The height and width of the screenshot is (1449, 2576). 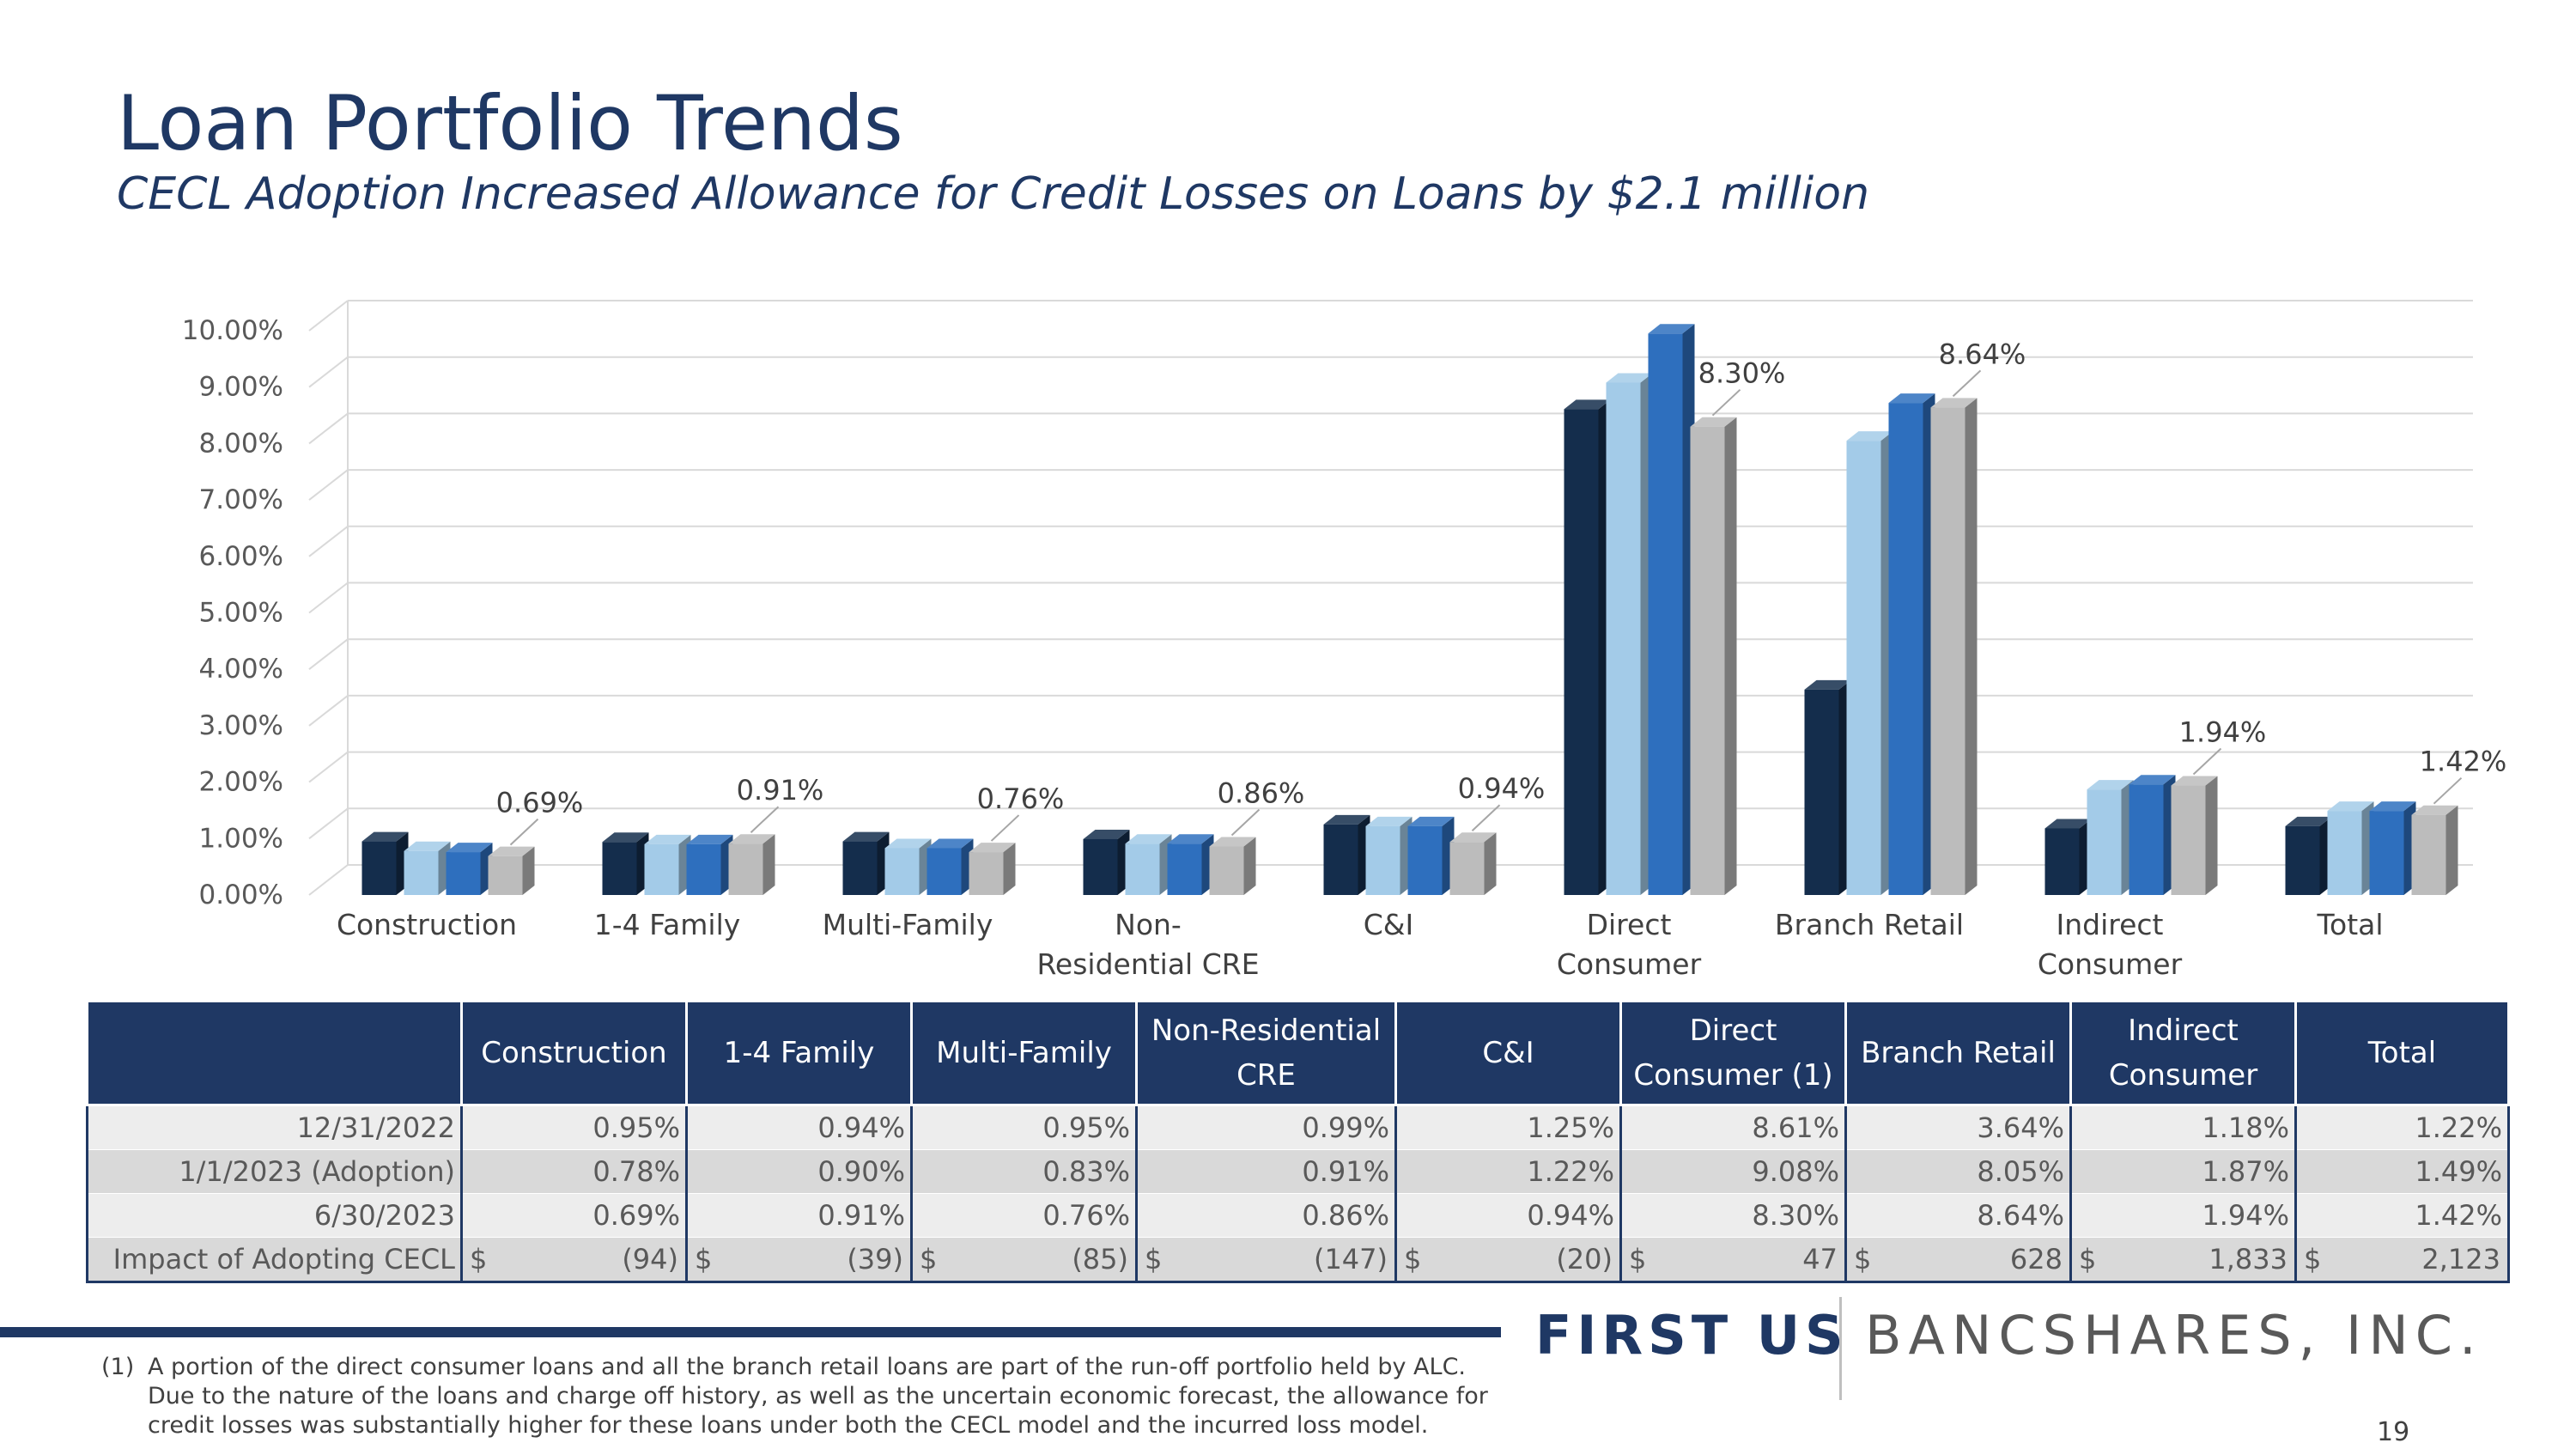 What do you see at coordinates (574, 1215) in the screenshot?
I see `table-cell: 0.69%` at bounding box center [574, 1215].